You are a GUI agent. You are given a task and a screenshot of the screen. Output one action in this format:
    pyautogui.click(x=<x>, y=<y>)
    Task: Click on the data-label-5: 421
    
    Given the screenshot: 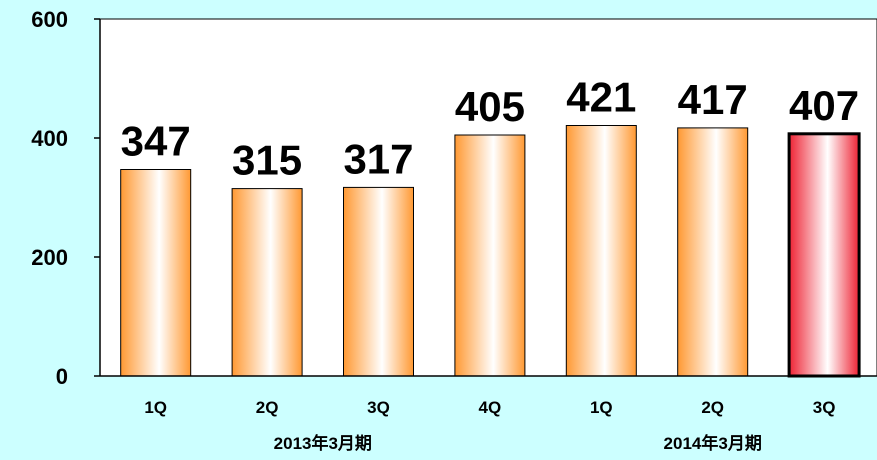 What is the action you would take?
    pyautogui.click(x=601, y=97)
    